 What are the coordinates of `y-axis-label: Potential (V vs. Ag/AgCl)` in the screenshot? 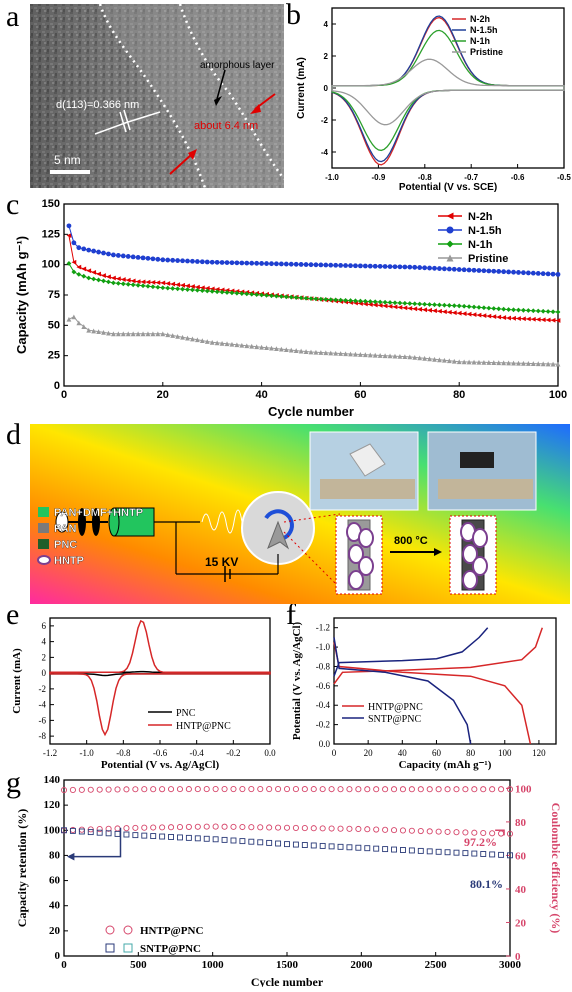 It's located at (297, 680).